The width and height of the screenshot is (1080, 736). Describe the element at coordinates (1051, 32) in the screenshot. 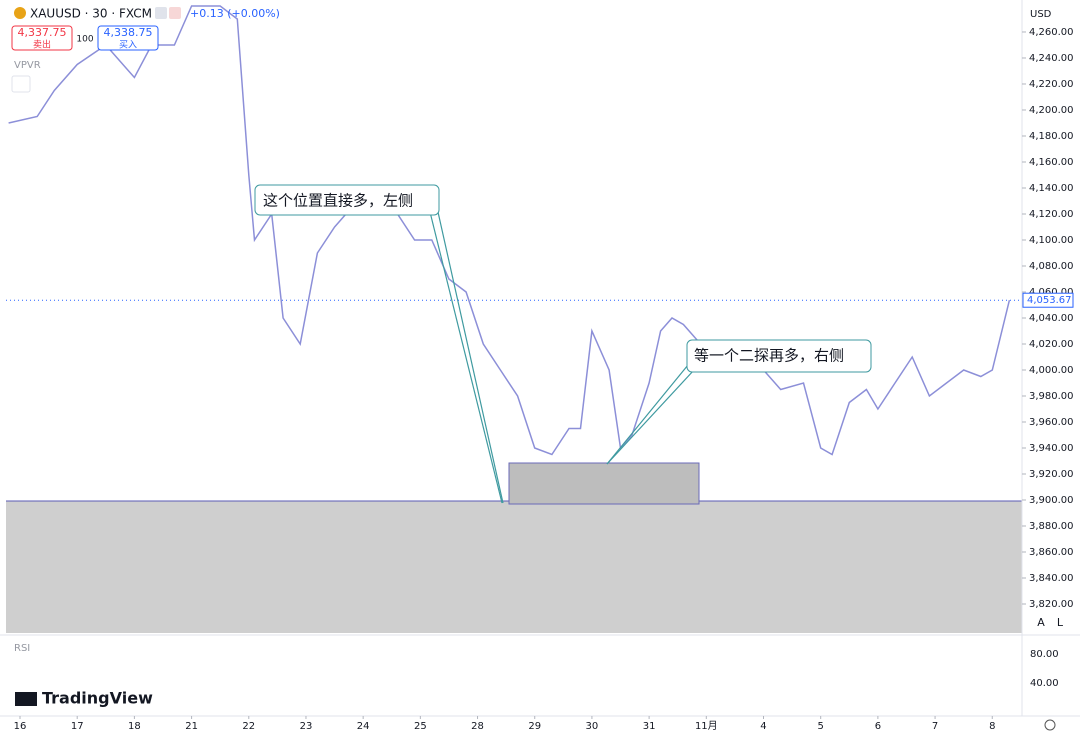

I see `y-tick-label: 4,260.00` at that location.